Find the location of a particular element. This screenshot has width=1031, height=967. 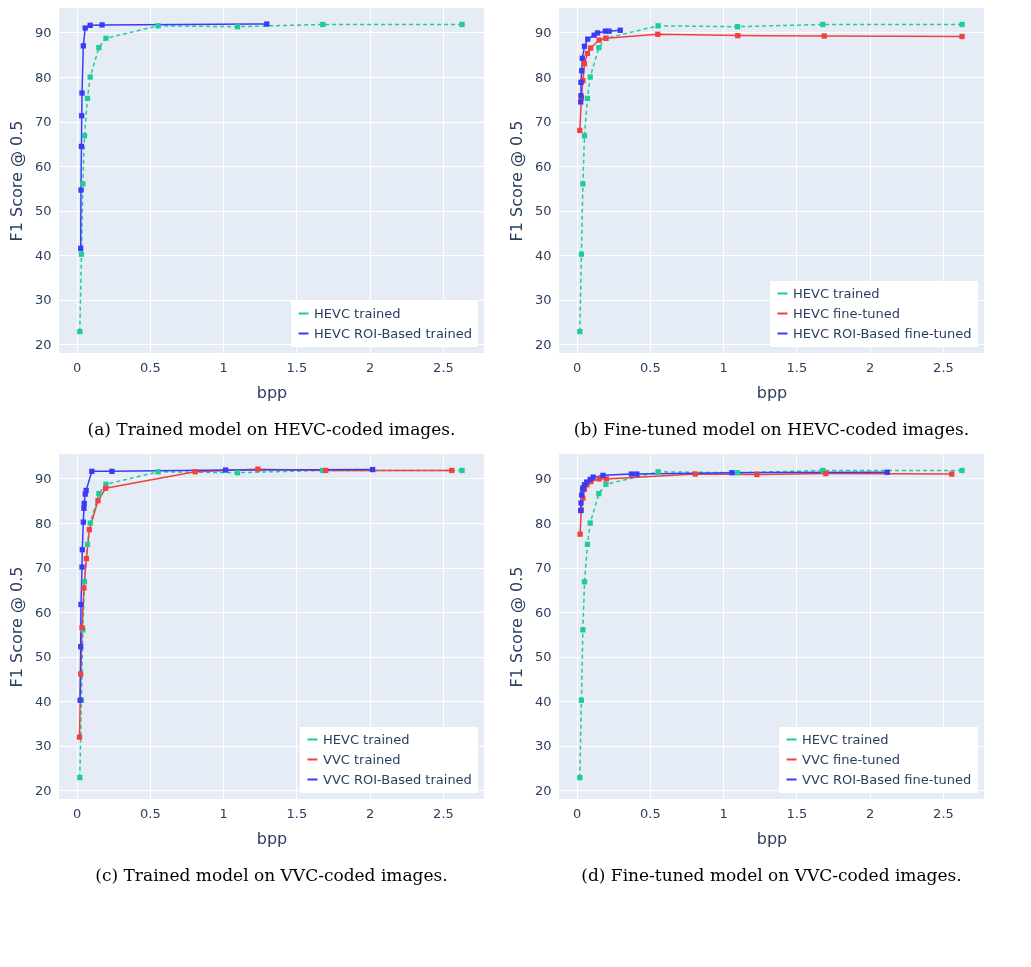

legend-label: HEVC ROI-Based fine-tuned is located at coordinates (882, 333).